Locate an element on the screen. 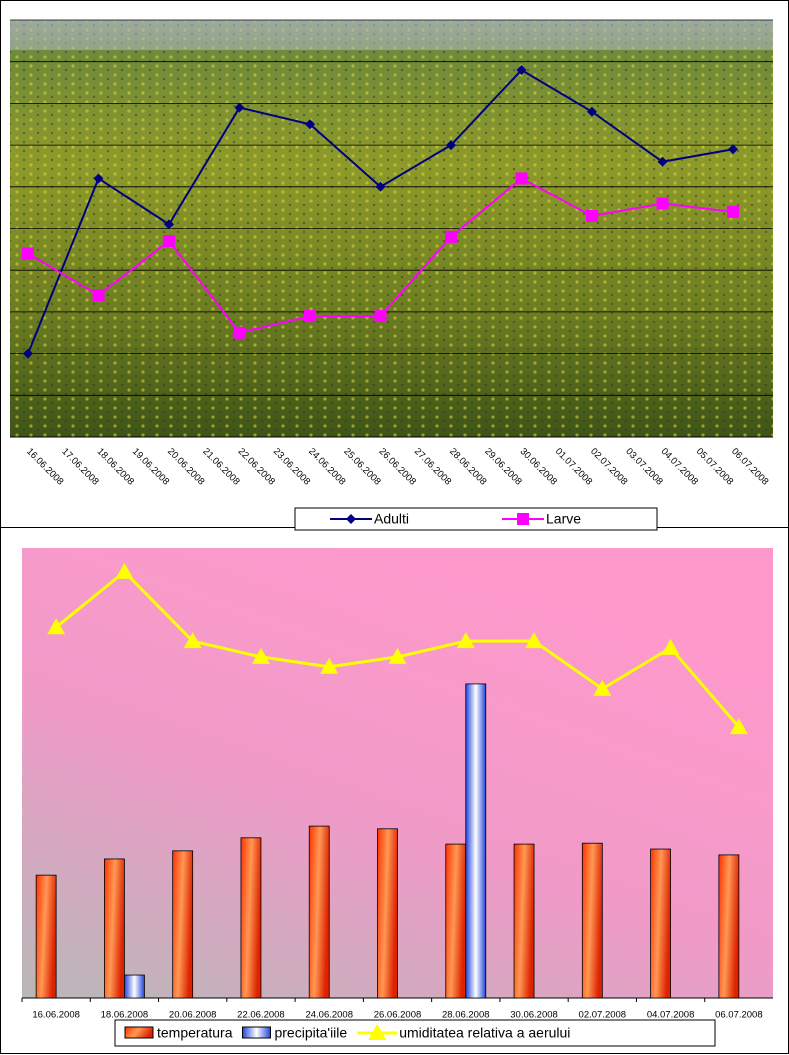 The width and height of the screenshot is (789, 1055). photo-sky is located at coordinates (391, 35).